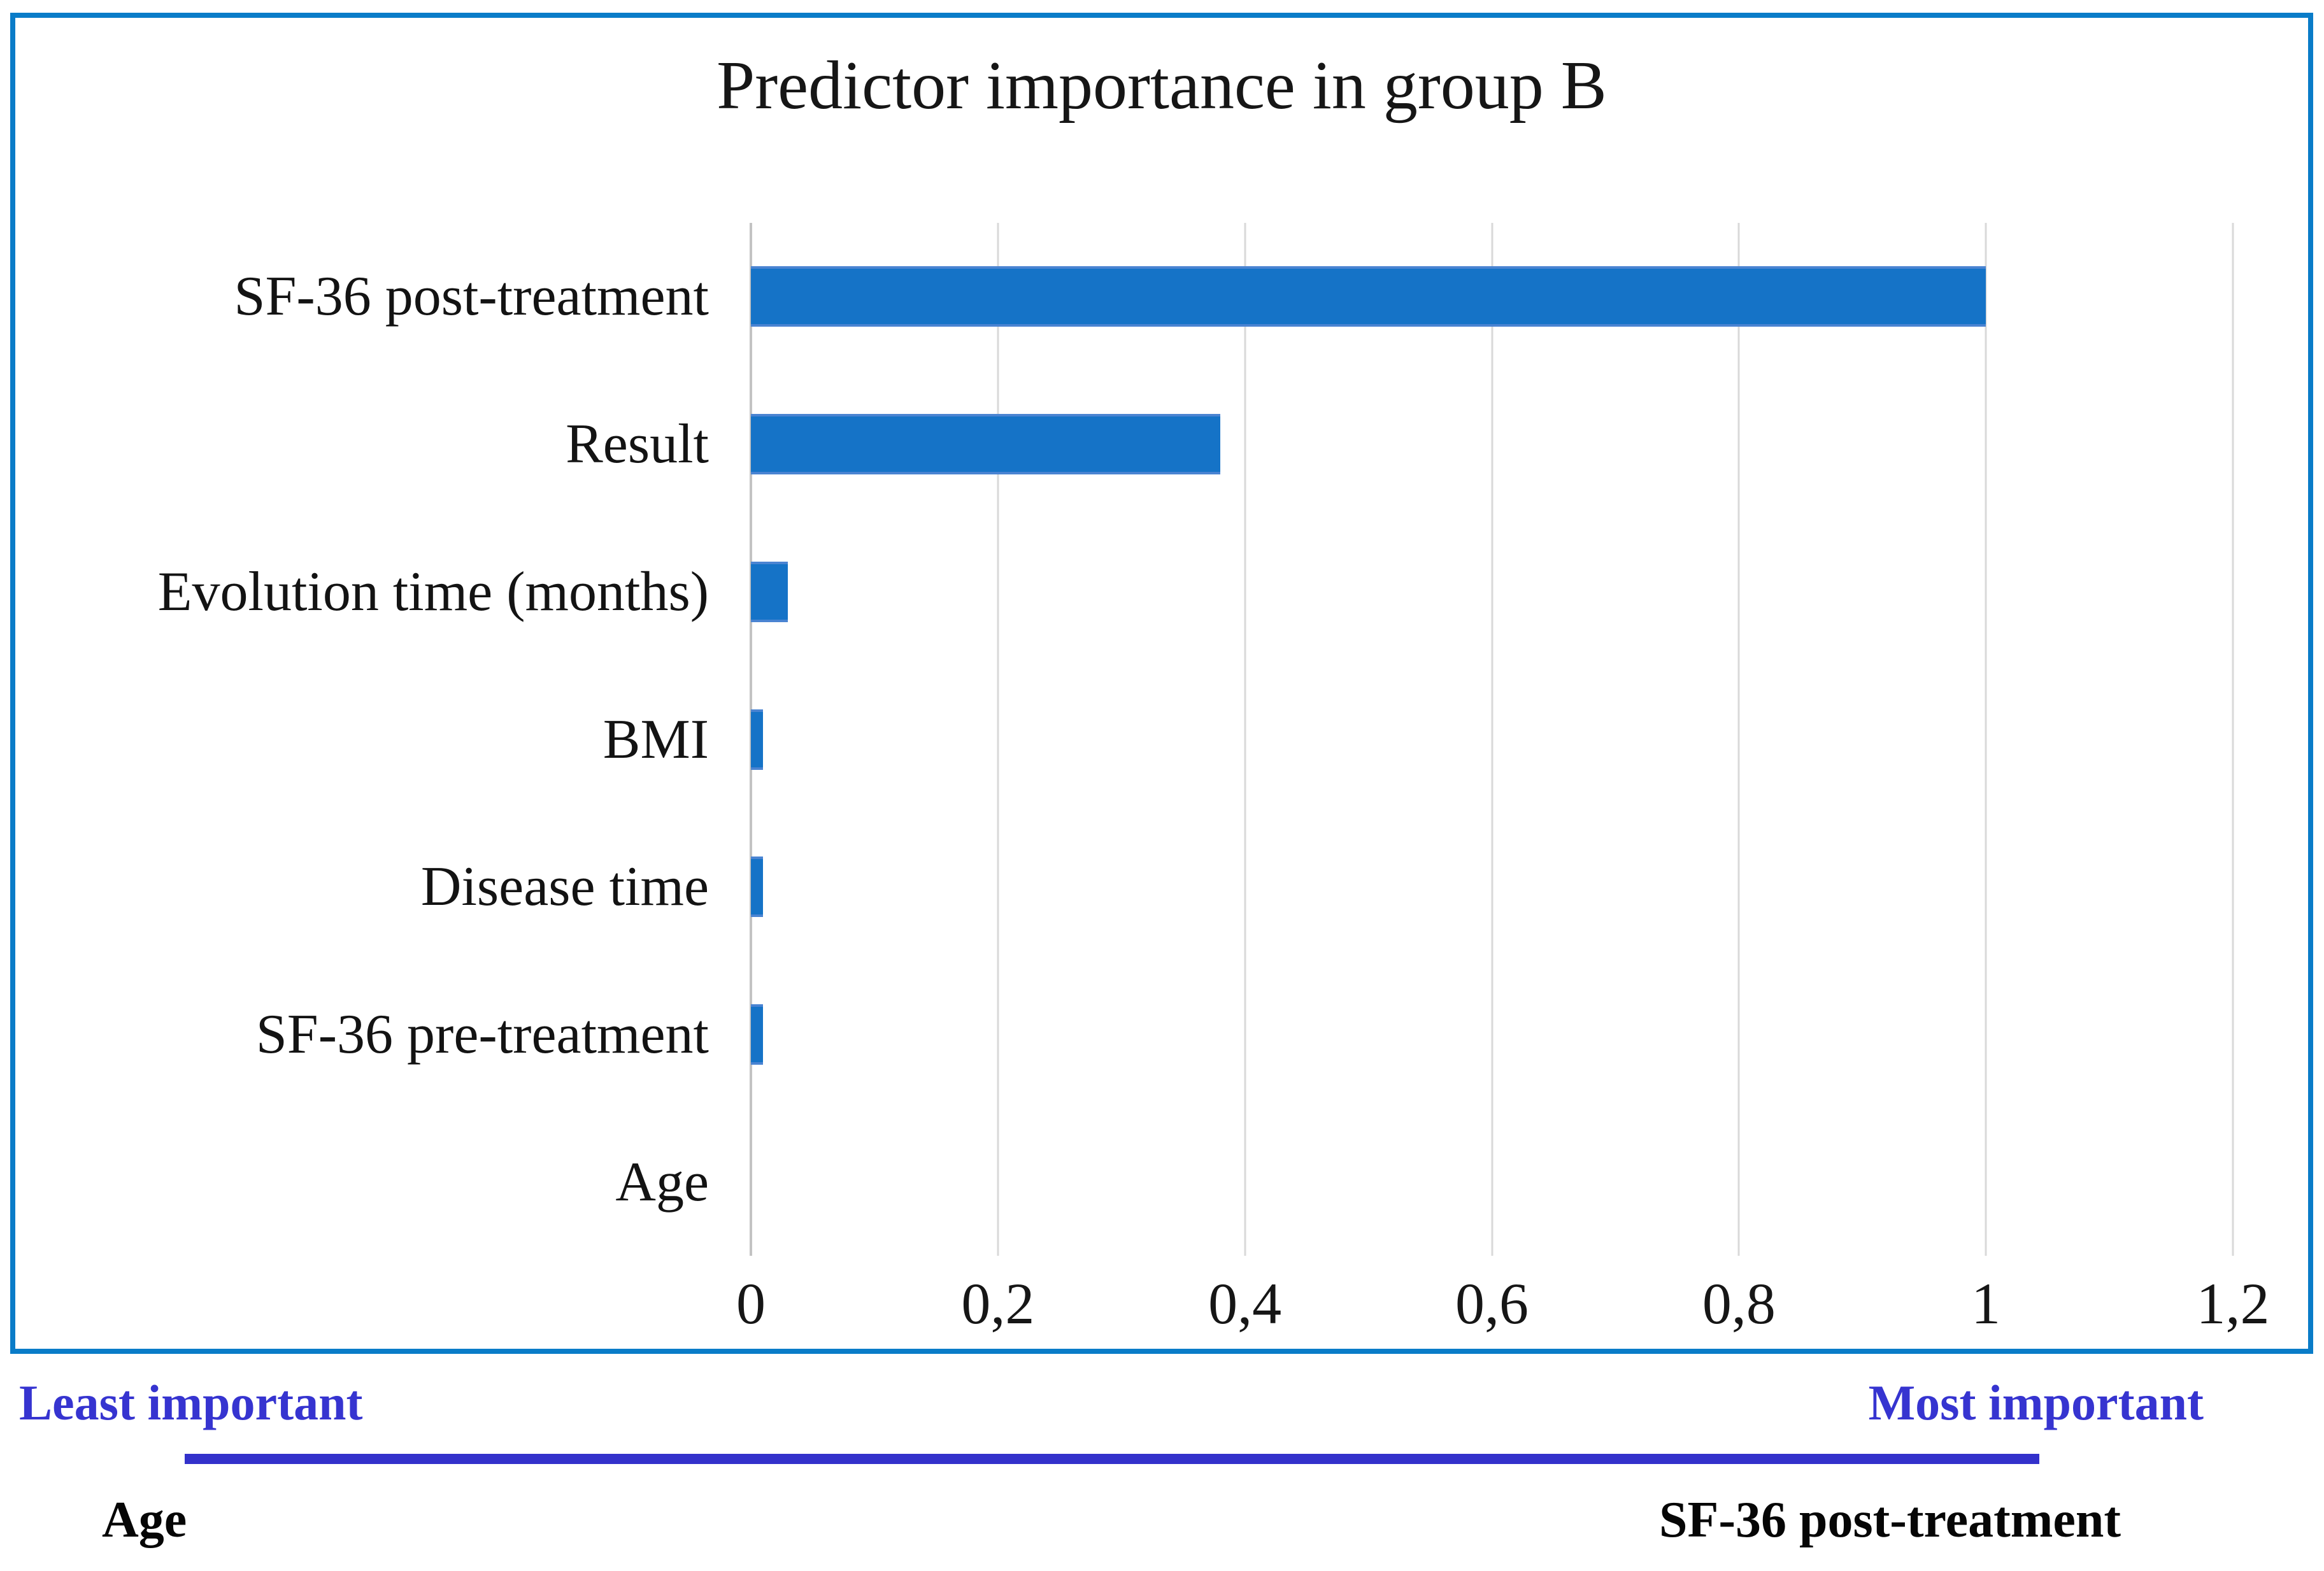 The height and width of the screenshot is (1571, 2324). I want to click on least-important-item: Age, so click(144, 1520).